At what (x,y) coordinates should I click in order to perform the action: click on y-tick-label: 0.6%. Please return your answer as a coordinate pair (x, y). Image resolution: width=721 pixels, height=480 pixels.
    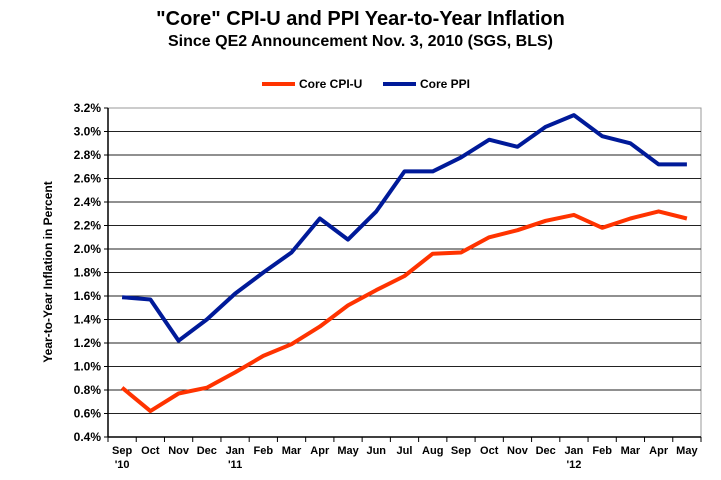
    Looking at the image, I should click on (88, 414).